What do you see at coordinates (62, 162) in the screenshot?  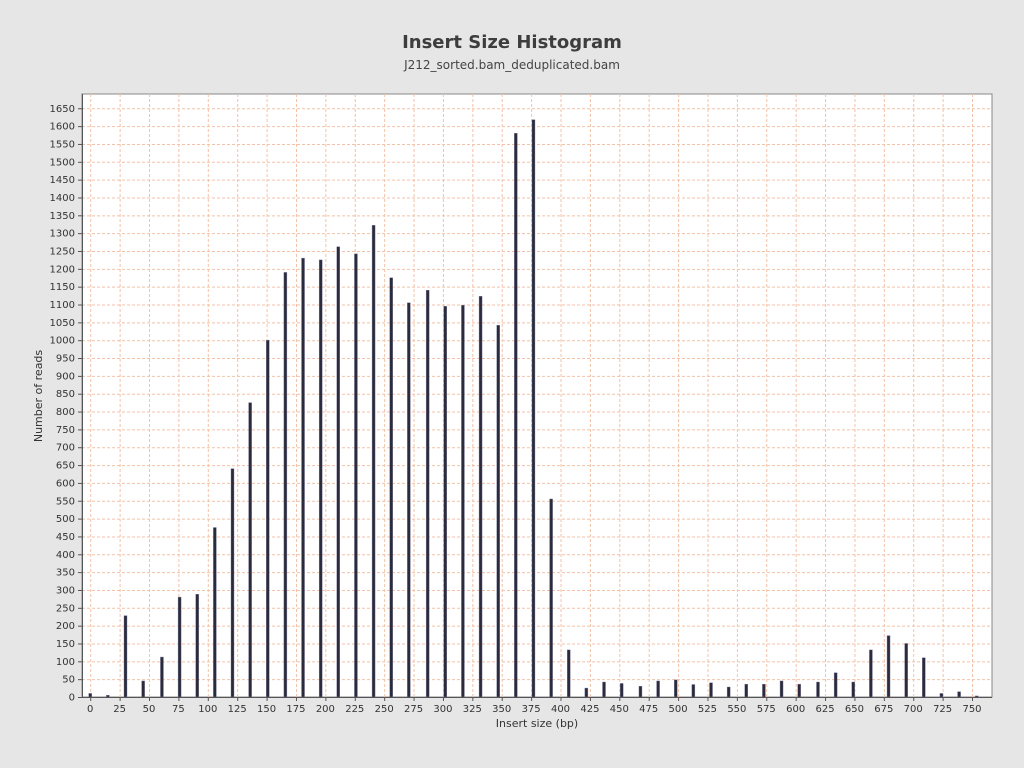 I see `y-tick-label: 1500` at bounding box center [62, 162].